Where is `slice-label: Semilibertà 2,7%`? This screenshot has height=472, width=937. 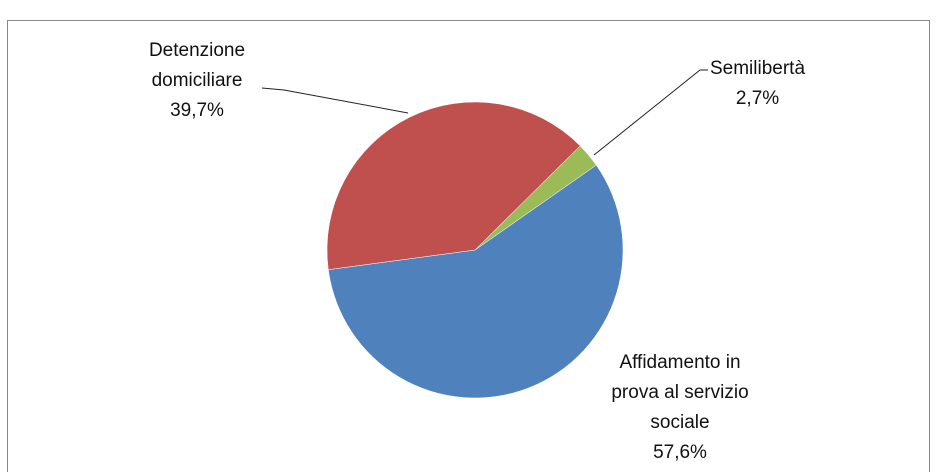
slice-label: Semilibertà 2,7% is located at coordinates (757, 84).